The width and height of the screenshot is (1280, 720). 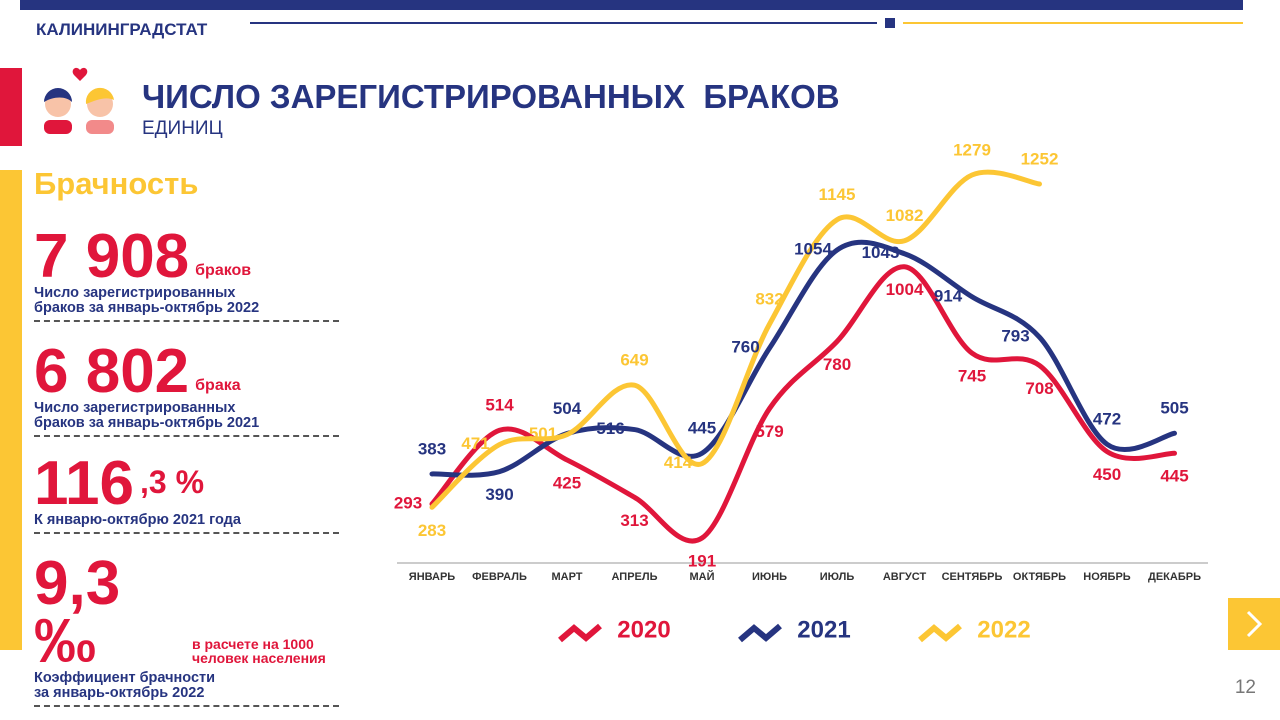 What do you see at coordinates (701, 576) in the screenshot?
I see `x-tick-label: МАЙ` at bounding box center [701, 576].